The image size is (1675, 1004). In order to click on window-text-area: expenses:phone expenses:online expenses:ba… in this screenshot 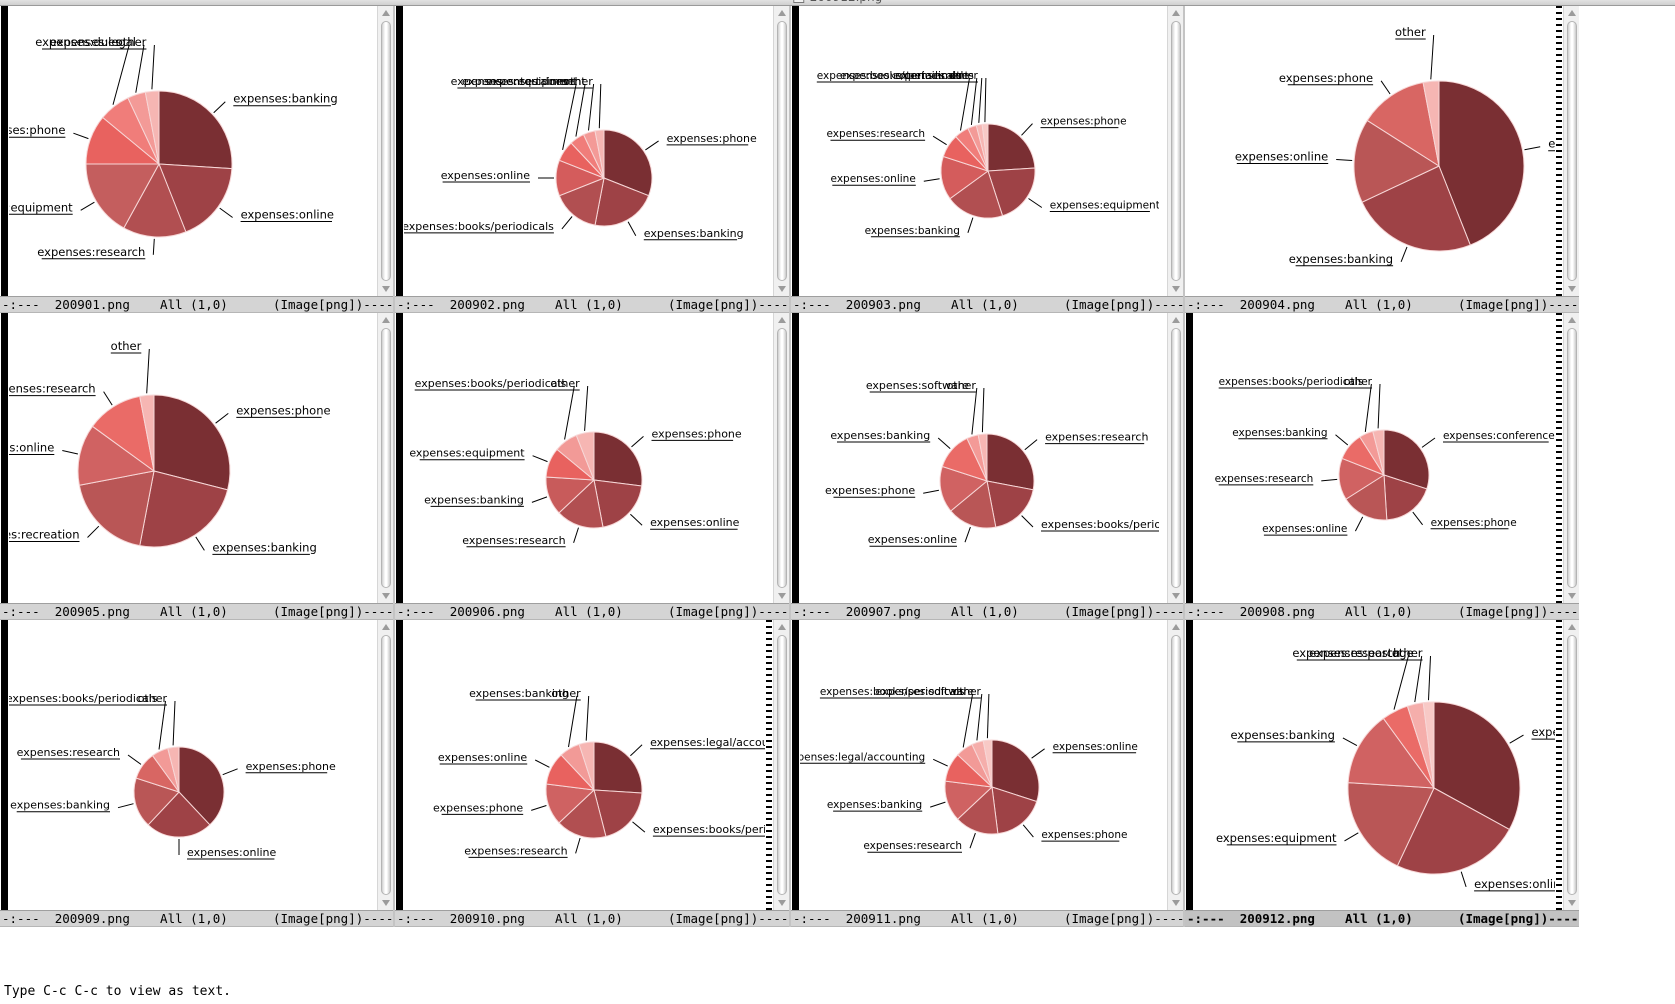, I will do `click(196, 765)`.